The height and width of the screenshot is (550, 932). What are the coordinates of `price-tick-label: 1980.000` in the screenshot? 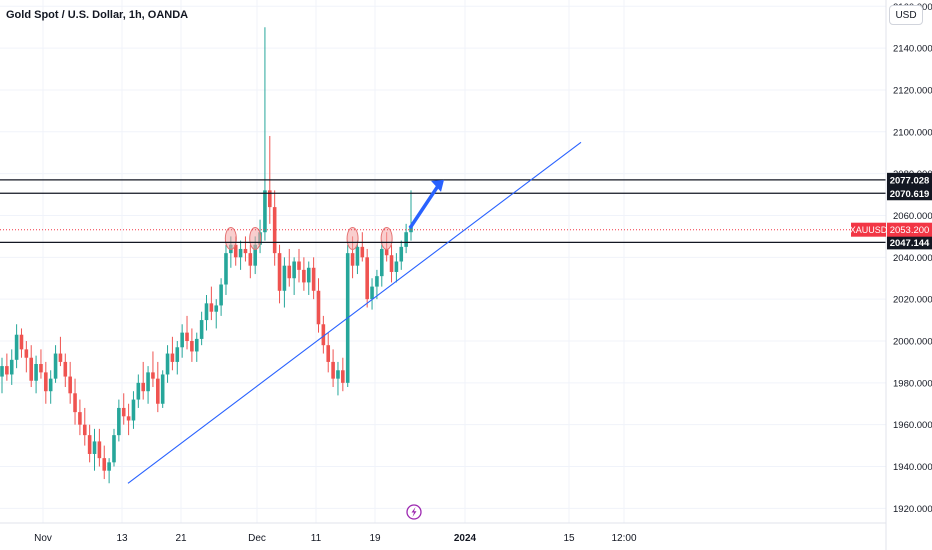 It's located at (912, 383).